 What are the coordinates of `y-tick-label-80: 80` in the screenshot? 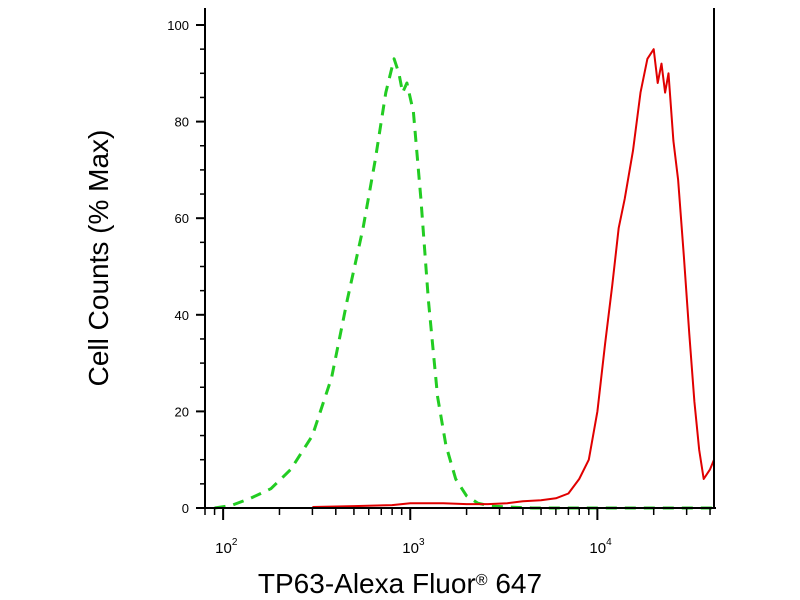 It's located at (182, 122).